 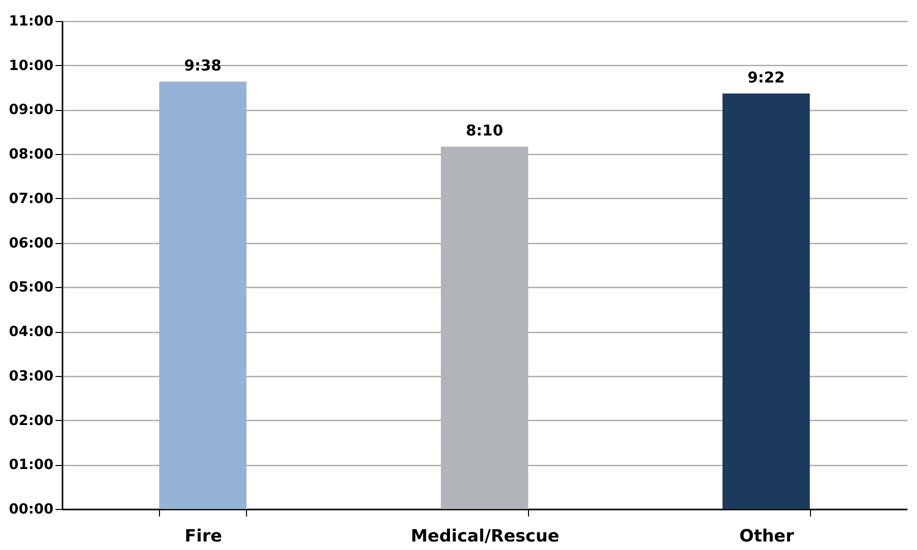 I want to click on y-tick-label: 04:00, so click(x=31, y=332).